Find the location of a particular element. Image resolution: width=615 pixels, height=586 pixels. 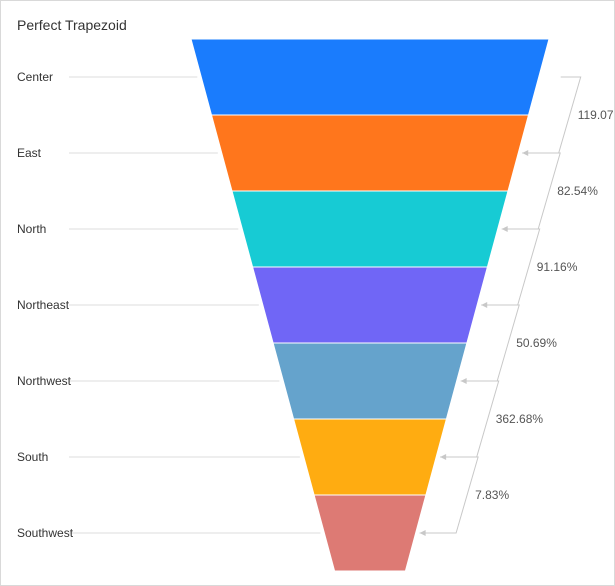

funnel-segment-east is located at coordinates (370, 153).